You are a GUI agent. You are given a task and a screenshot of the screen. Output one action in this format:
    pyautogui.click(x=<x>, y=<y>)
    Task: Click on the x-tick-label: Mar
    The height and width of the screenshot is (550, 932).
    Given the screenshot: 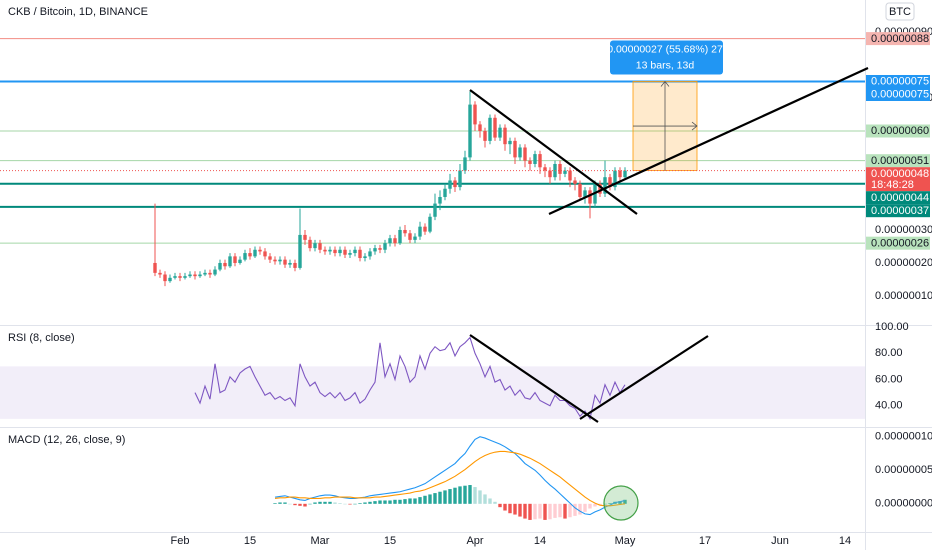 What is the action you would take?
    pyautogui.click(x=320, y=541)
    